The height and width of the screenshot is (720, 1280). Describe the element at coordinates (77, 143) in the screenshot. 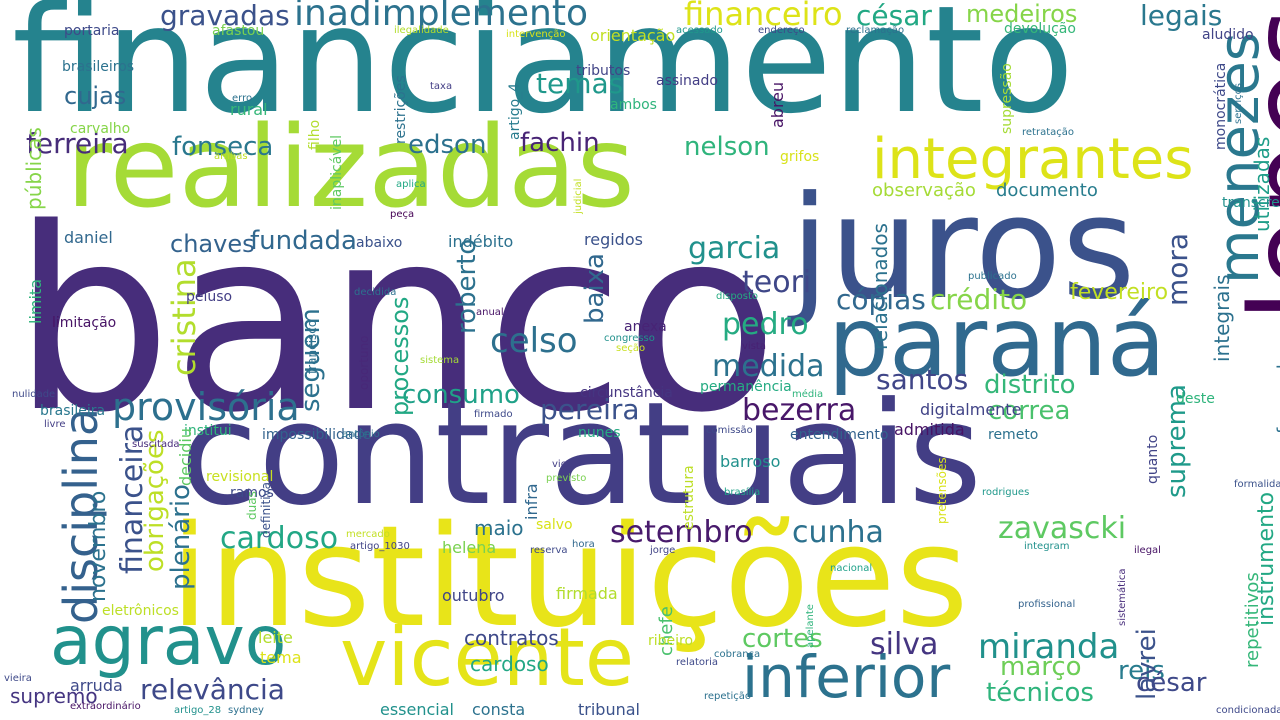

I see `cloud-word-ferreira: ferreira` at that location.